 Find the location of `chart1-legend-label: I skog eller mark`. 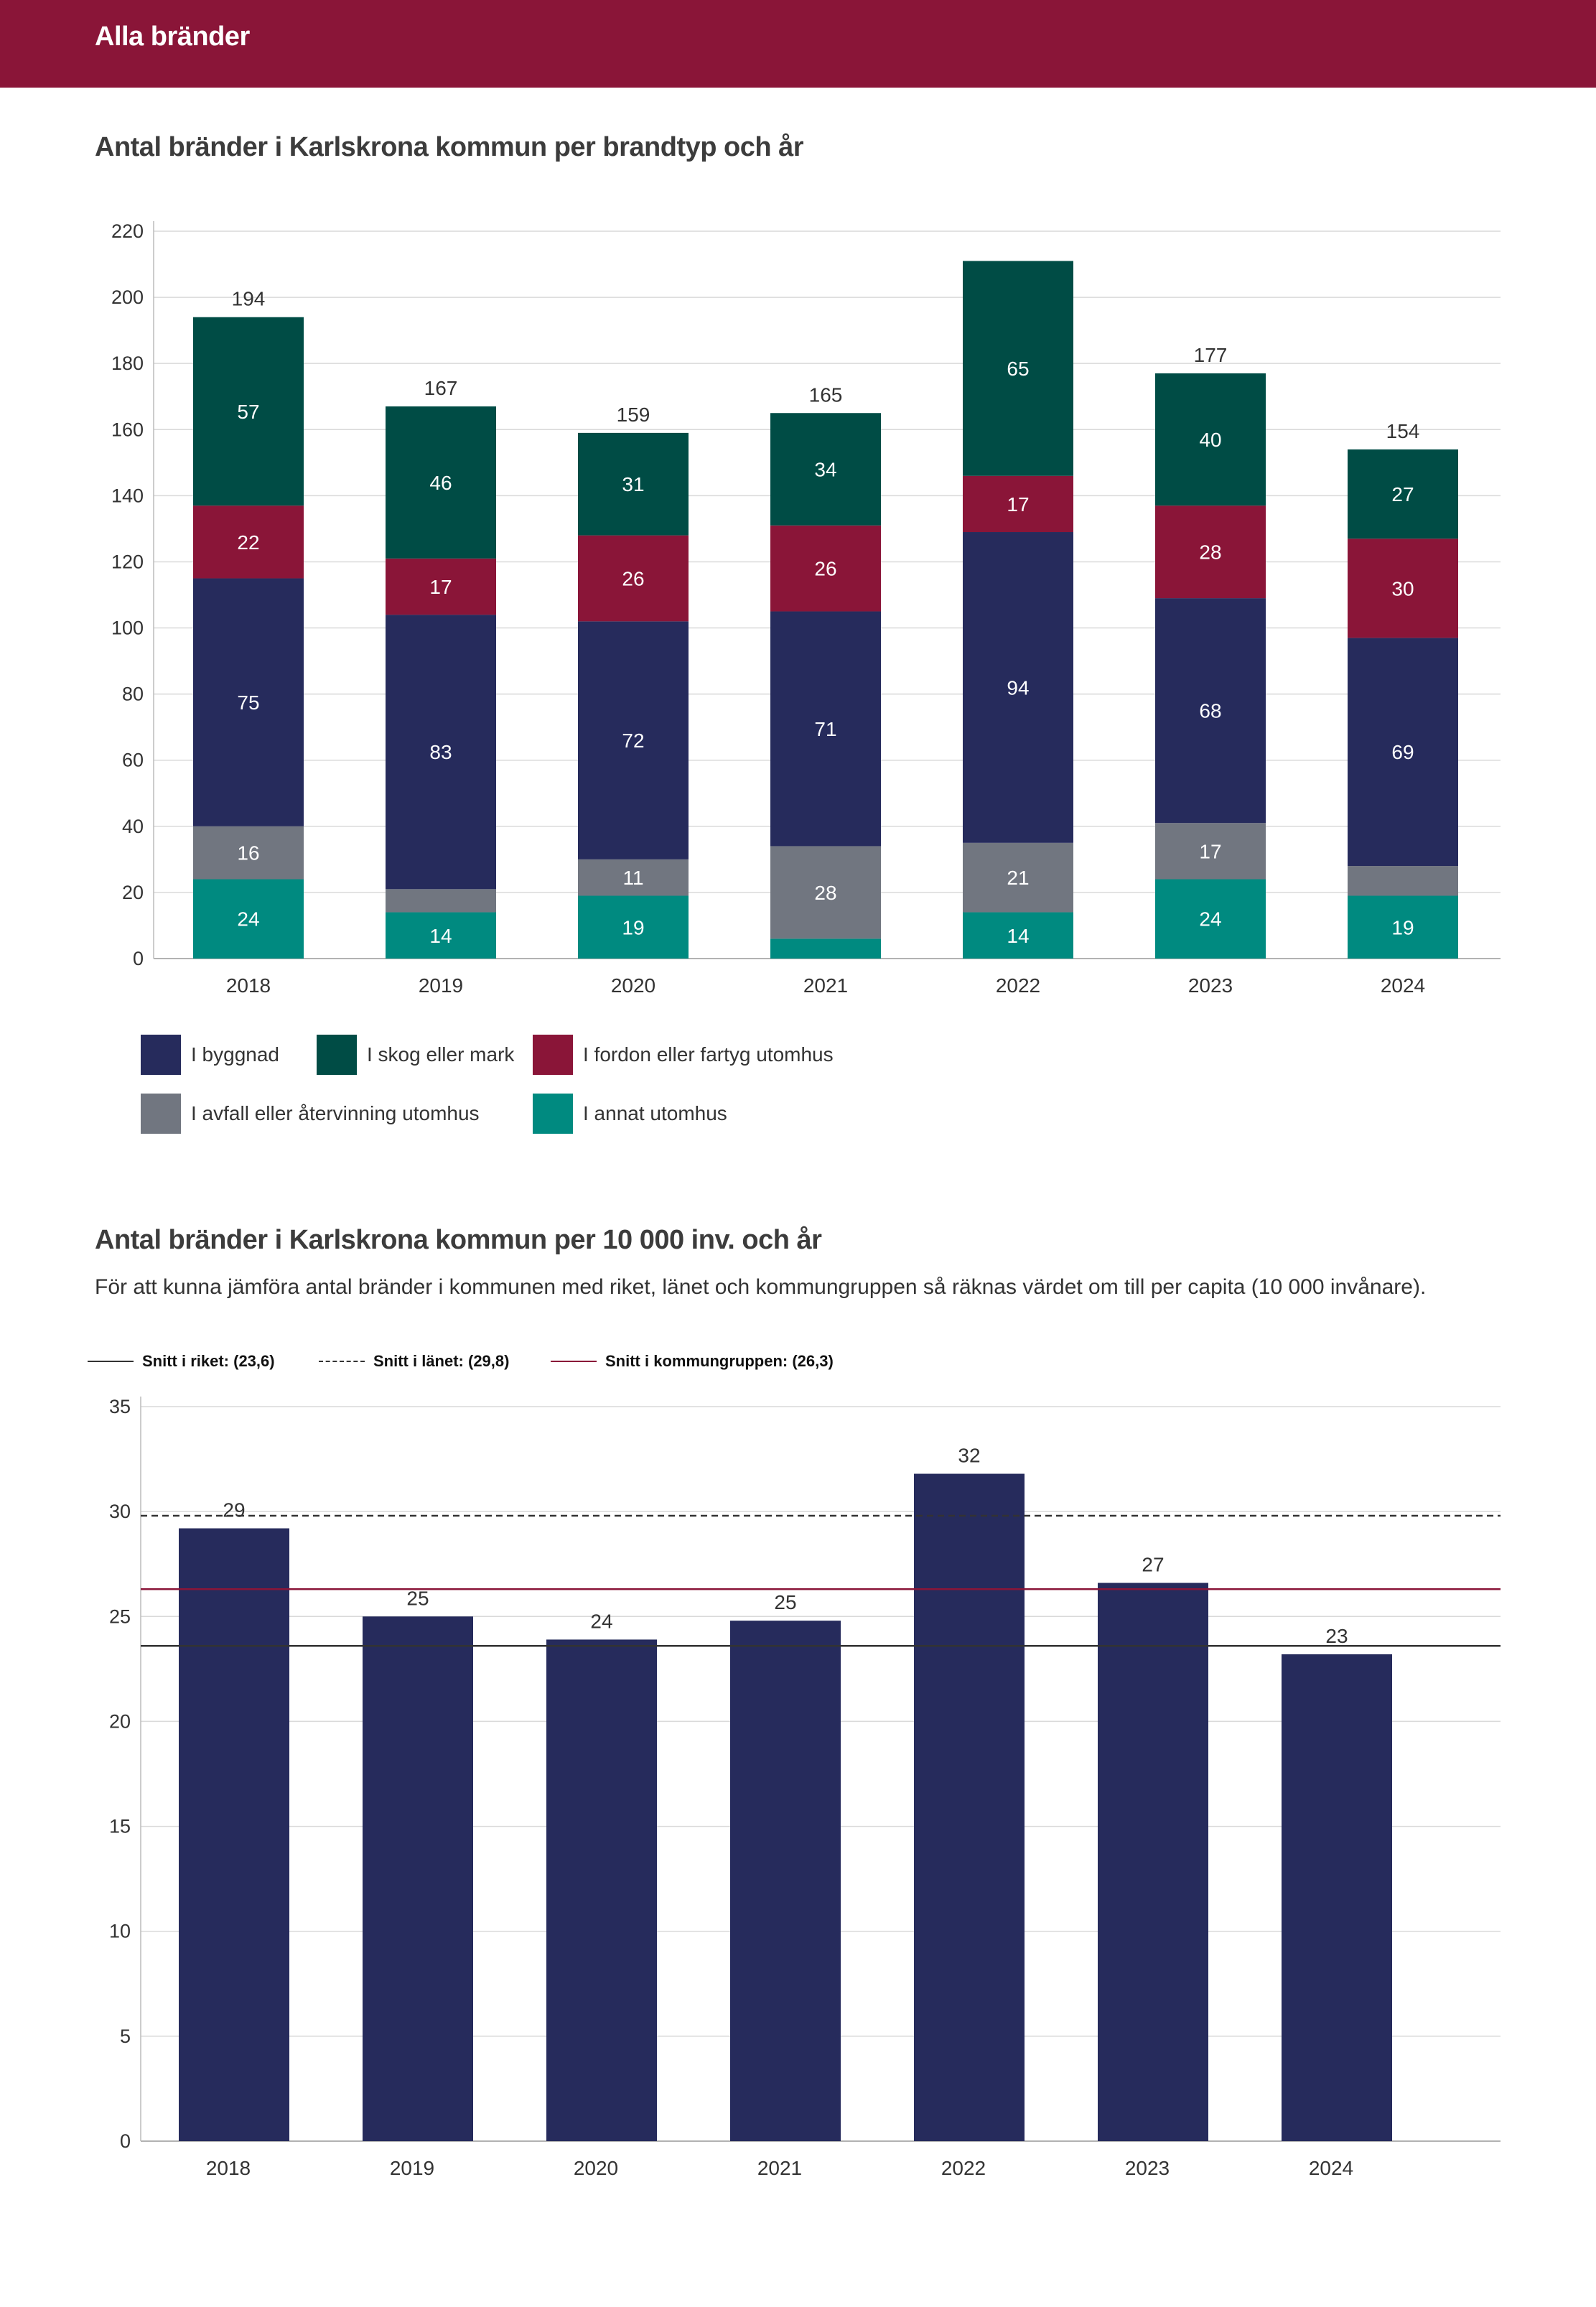

chart1-legend-label: I skog eller mark is located at coordinates (441, 1054).